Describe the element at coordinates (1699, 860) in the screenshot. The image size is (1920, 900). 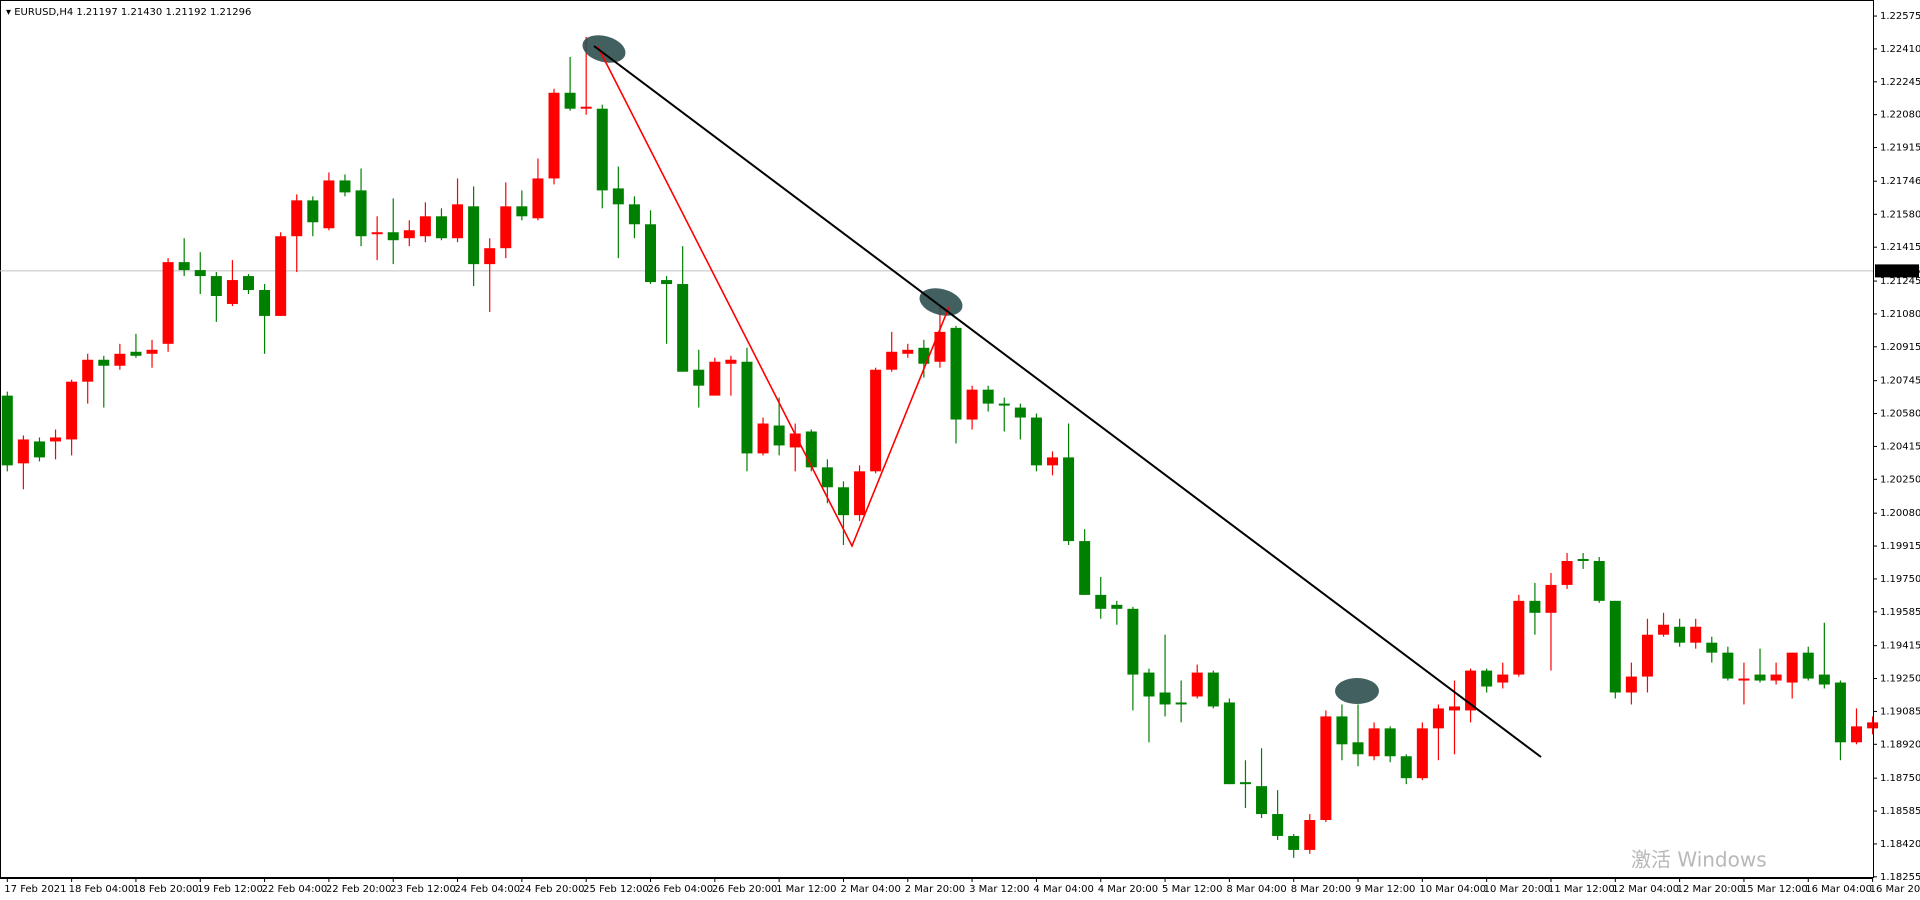
I see `watermark: 激活 Windows` at that location.